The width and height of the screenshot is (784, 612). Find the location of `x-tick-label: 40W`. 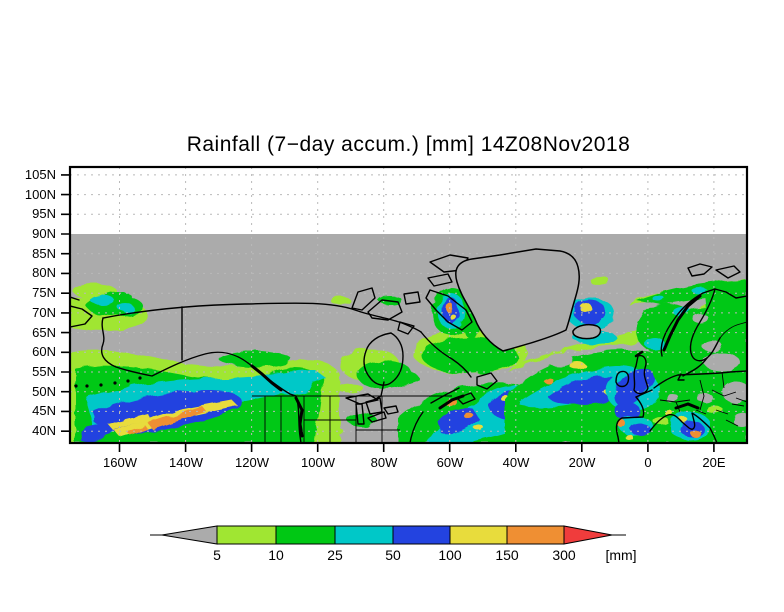

x-tick-label: 40W is located at coordinates (516, 462).